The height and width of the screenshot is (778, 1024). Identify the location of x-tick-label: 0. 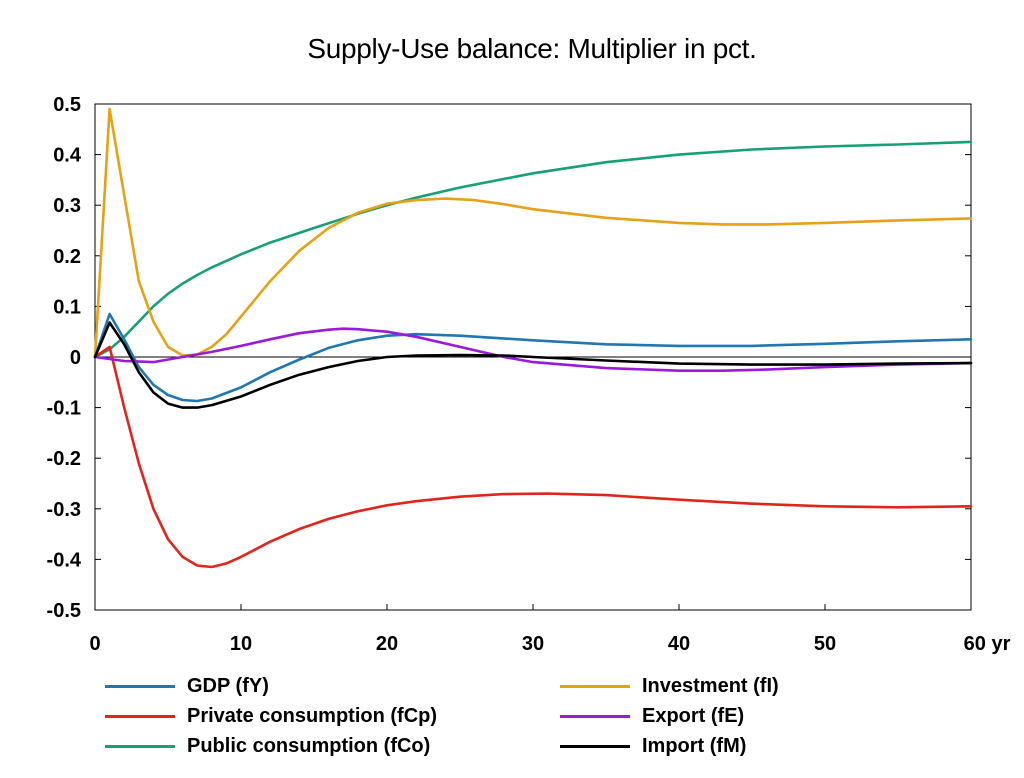
(94, 644).